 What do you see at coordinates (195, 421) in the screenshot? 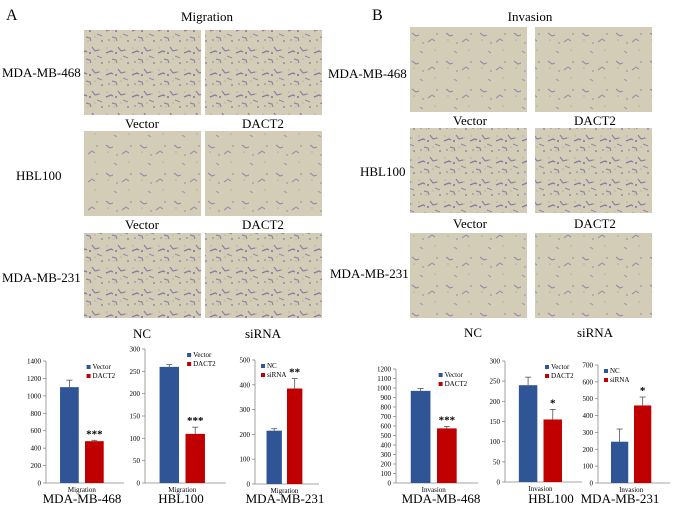
I see `significance-stars: ***` at bounding box center [195, 421].